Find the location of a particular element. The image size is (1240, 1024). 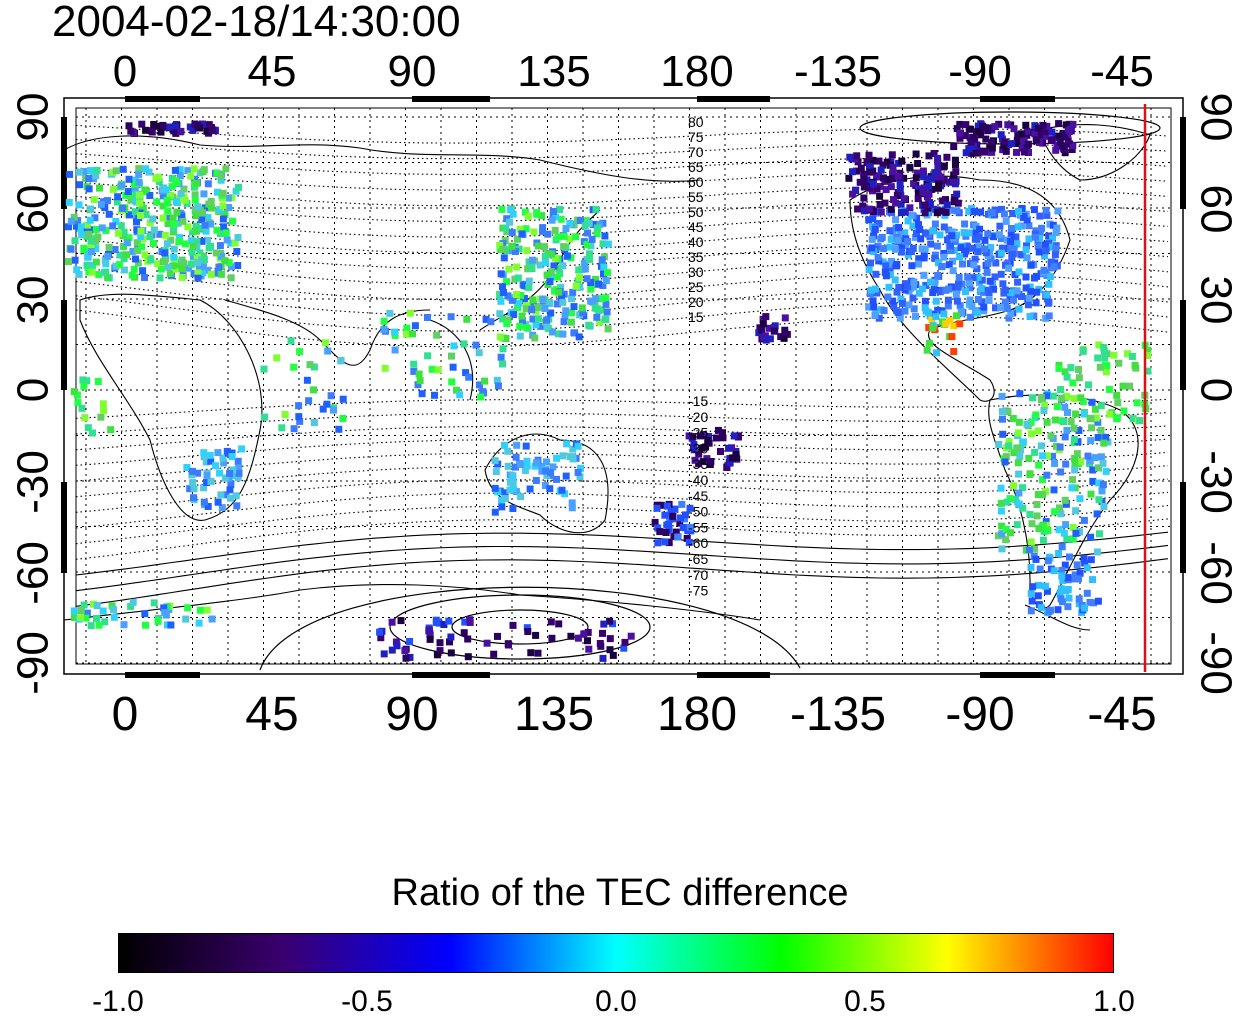

contour-label: 55 is located at coordinates (696, 197).